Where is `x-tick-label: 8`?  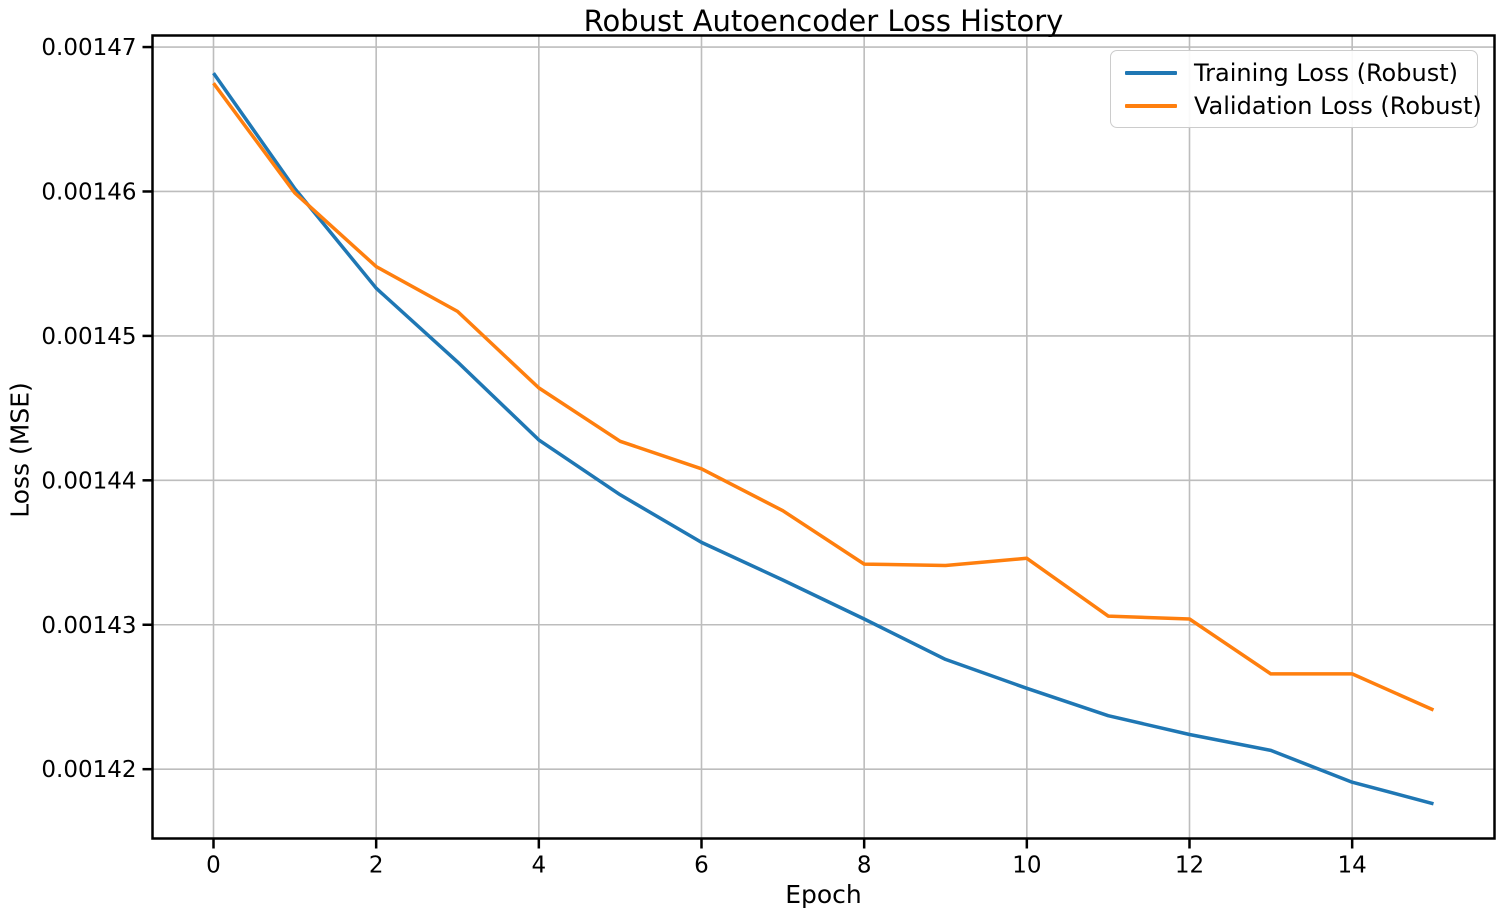
x-tick-label: 8 is located at coordinates (864, 866).